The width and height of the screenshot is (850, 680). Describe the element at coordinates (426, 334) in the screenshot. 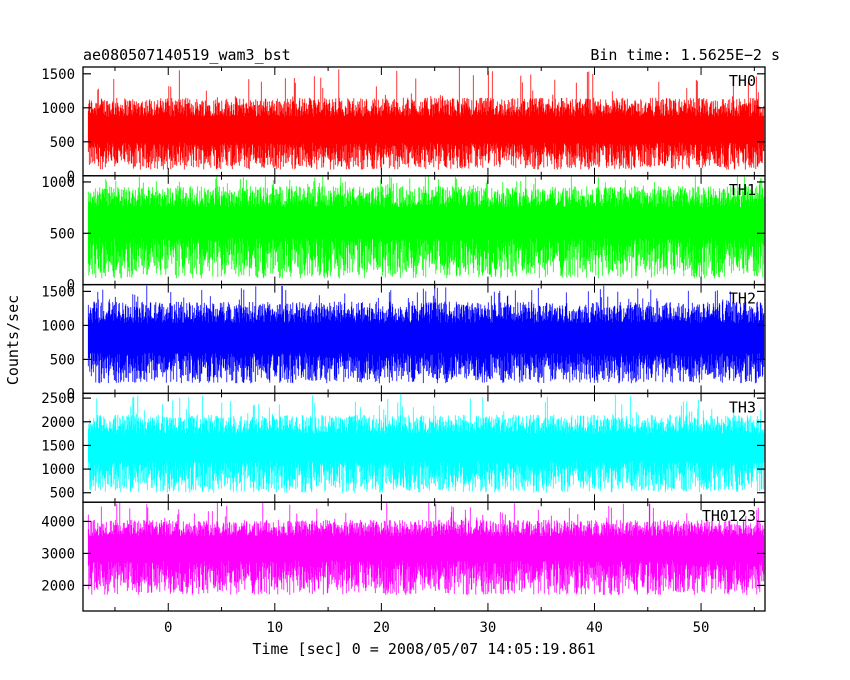

I see `series-line-th2` at that location.